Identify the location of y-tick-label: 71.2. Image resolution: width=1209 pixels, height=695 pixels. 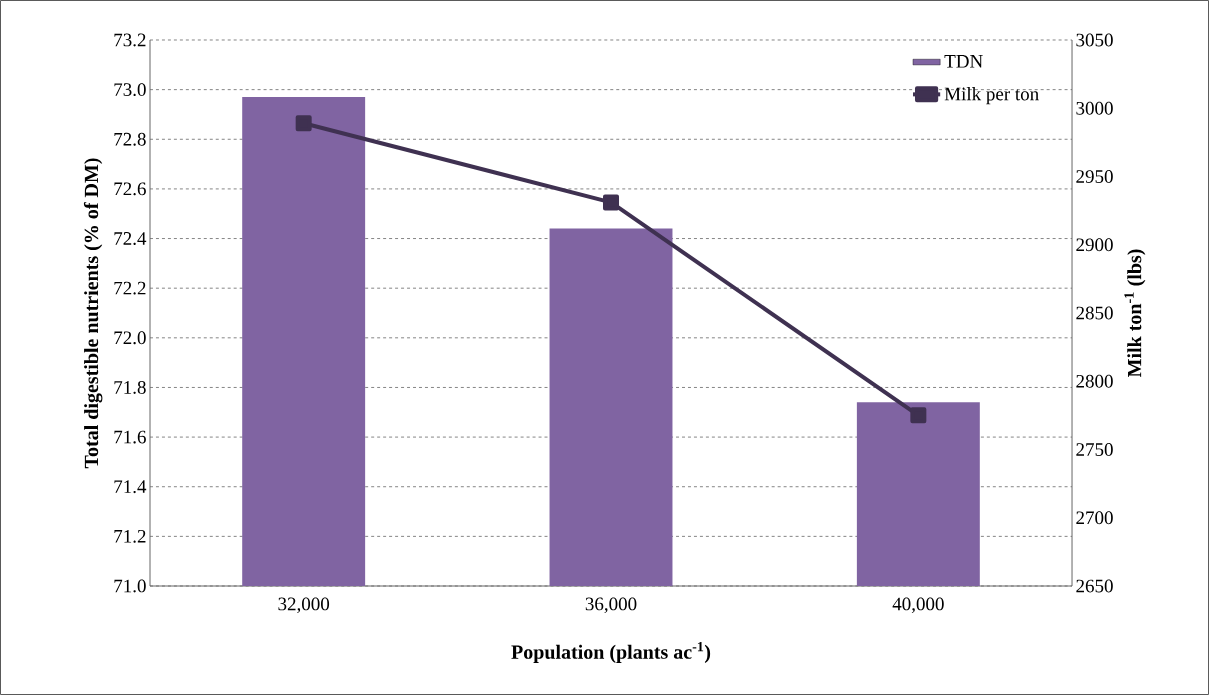
(130, 536).